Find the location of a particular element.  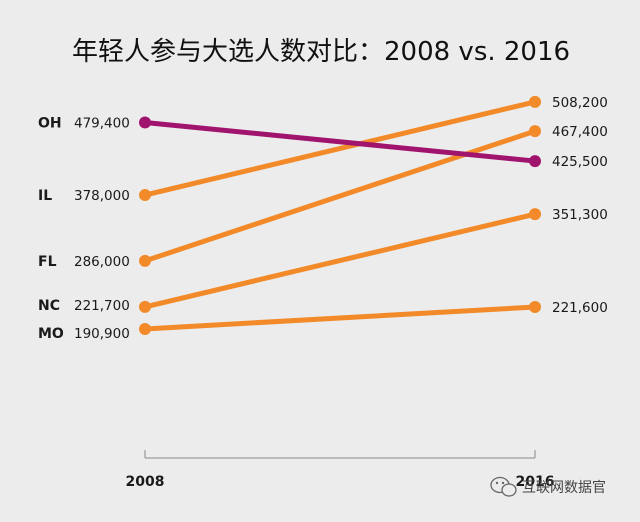

point-fl-2016 is located at coordinates (535, 131).